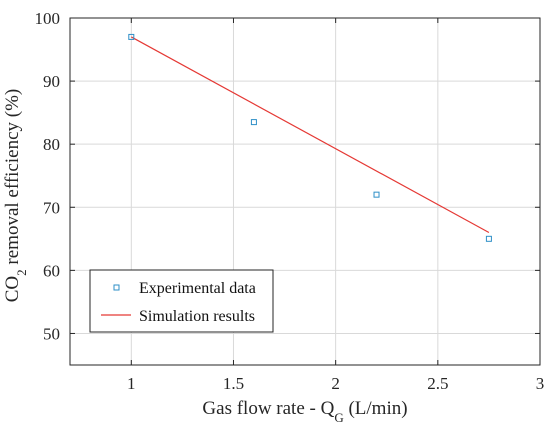 The width and height of the screenshot is (550, 427). What do you see at coordinates (540, 383) in the screenshot?
I see `x-tick-label: 3` at bounding box center [540, 383].